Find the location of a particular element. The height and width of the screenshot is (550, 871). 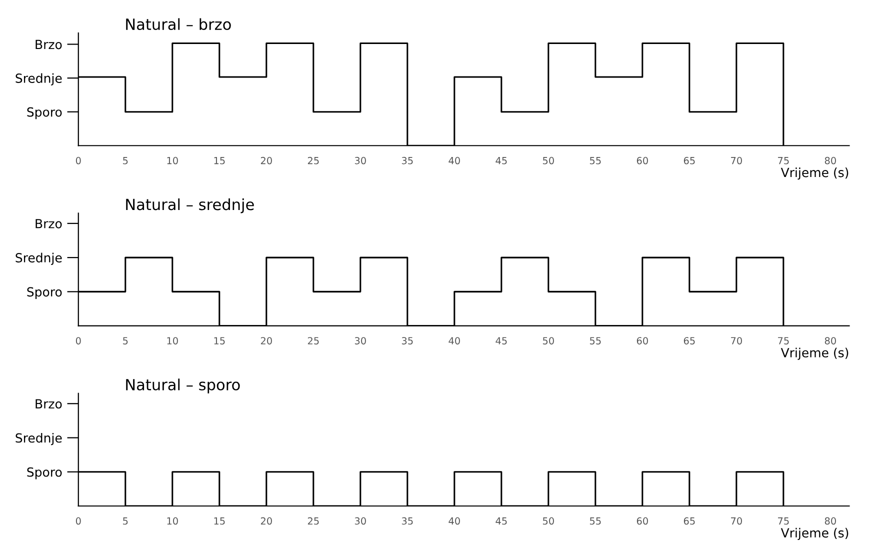

chart-title: Natural – sporo is located at coordinates (183, 386).